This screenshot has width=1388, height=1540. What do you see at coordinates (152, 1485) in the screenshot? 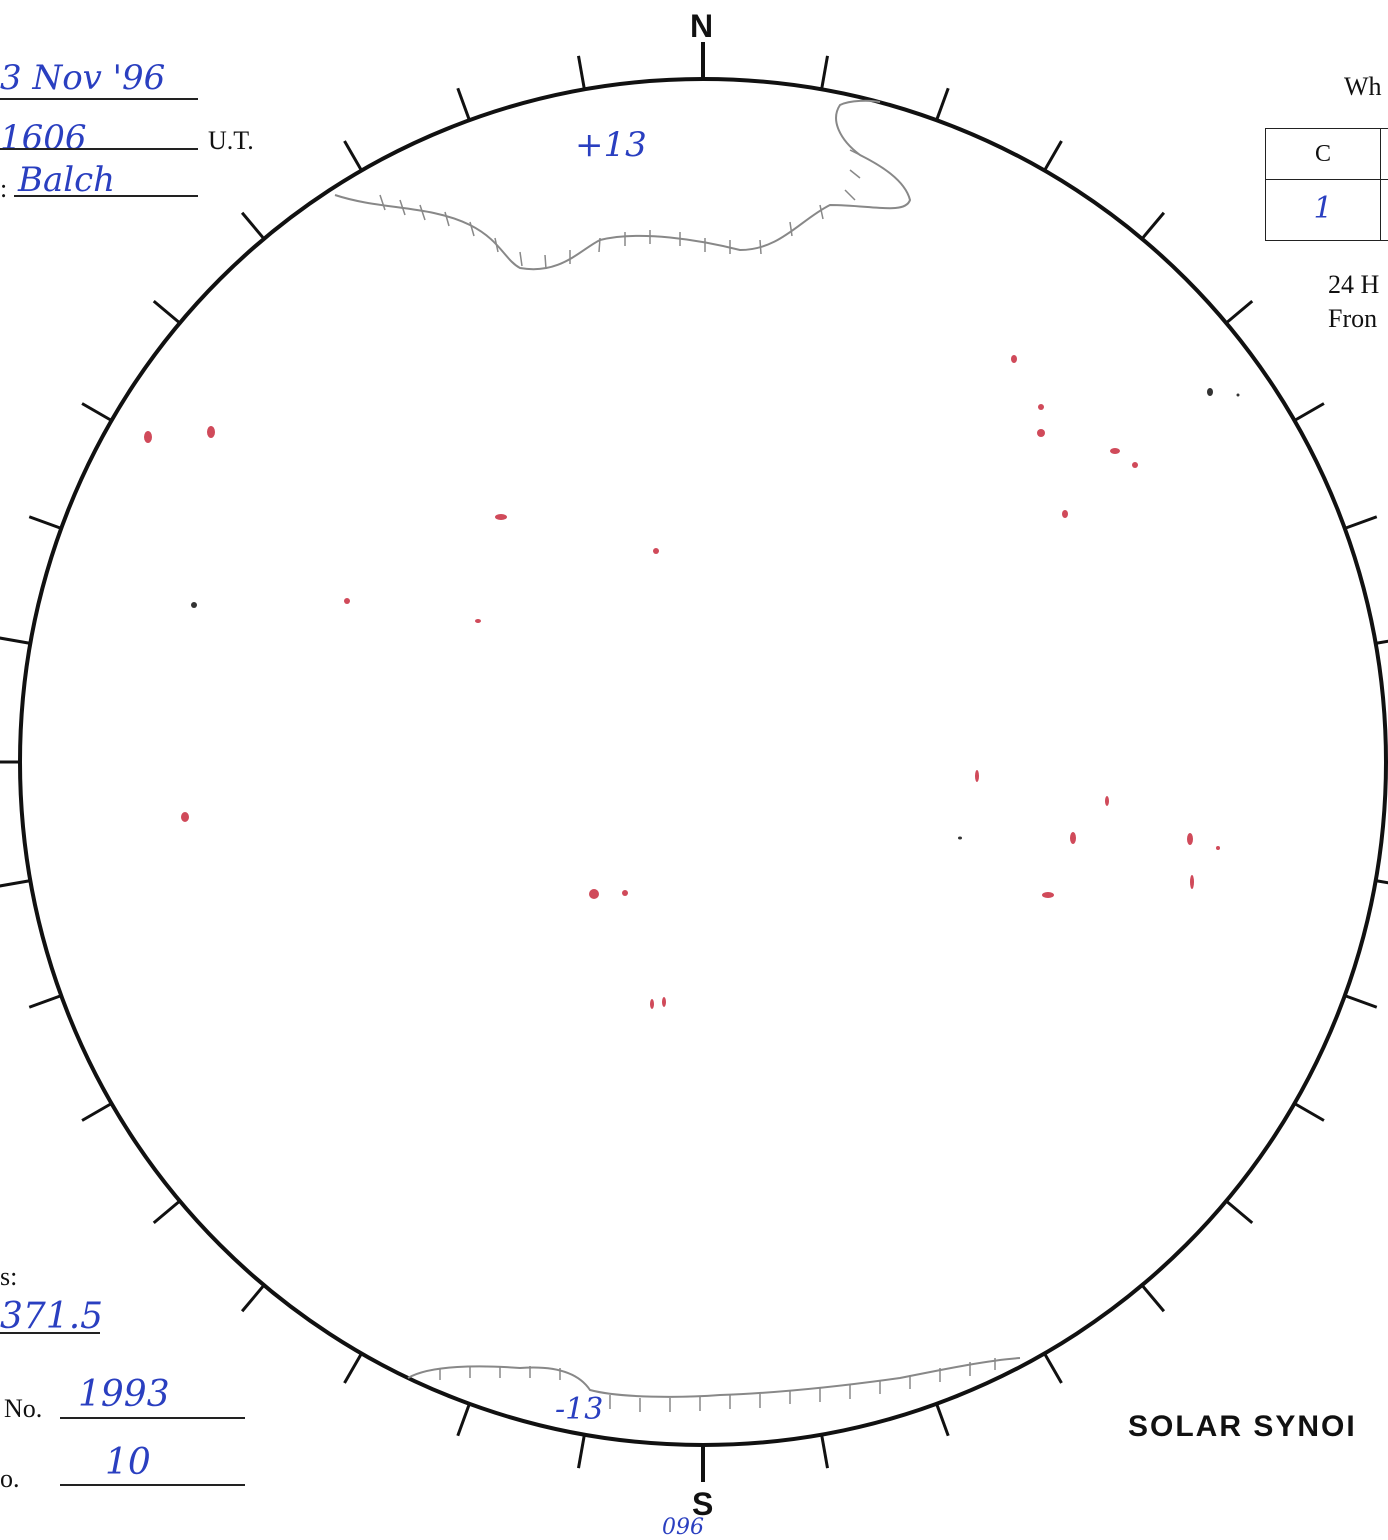
I see `footer-o-underline` at bounding box center [152, 1485].